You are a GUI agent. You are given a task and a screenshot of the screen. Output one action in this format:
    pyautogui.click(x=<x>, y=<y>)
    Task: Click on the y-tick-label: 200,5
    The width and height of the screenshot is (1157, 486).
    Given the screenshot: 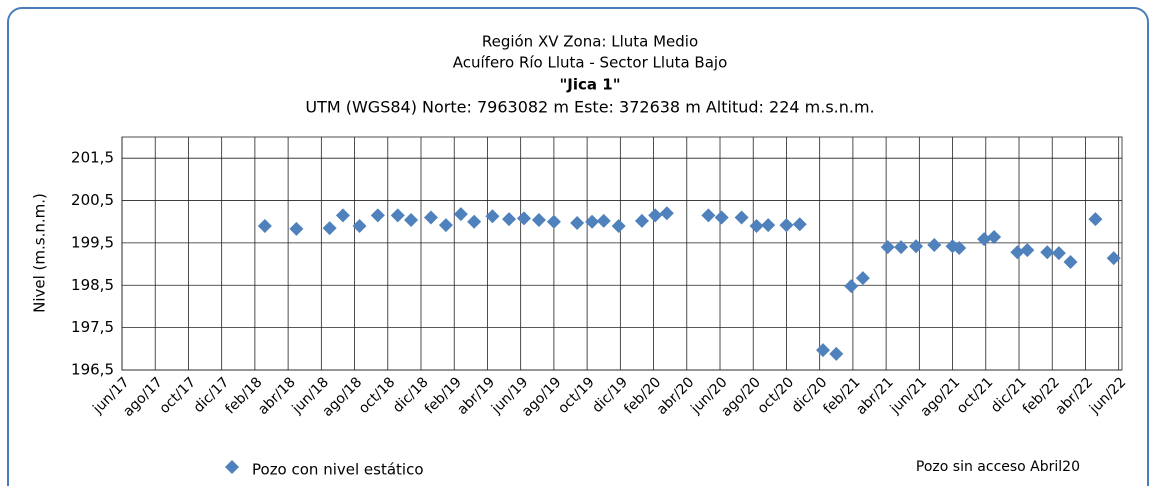 What is the action you would take?
    pyautogui.click(x=92, y=200)
    